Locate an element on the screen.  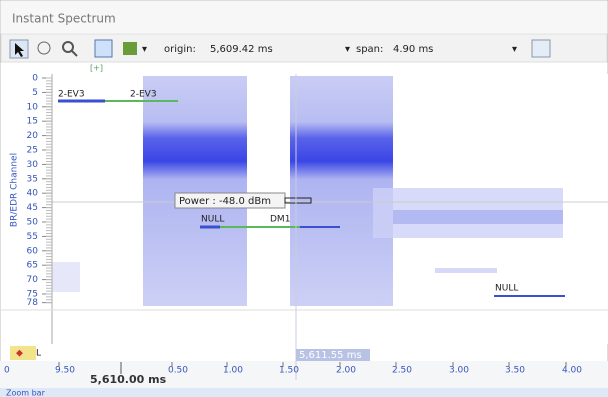
zoom-bar-label: Zoom bar is located at coordinates (26, 393).